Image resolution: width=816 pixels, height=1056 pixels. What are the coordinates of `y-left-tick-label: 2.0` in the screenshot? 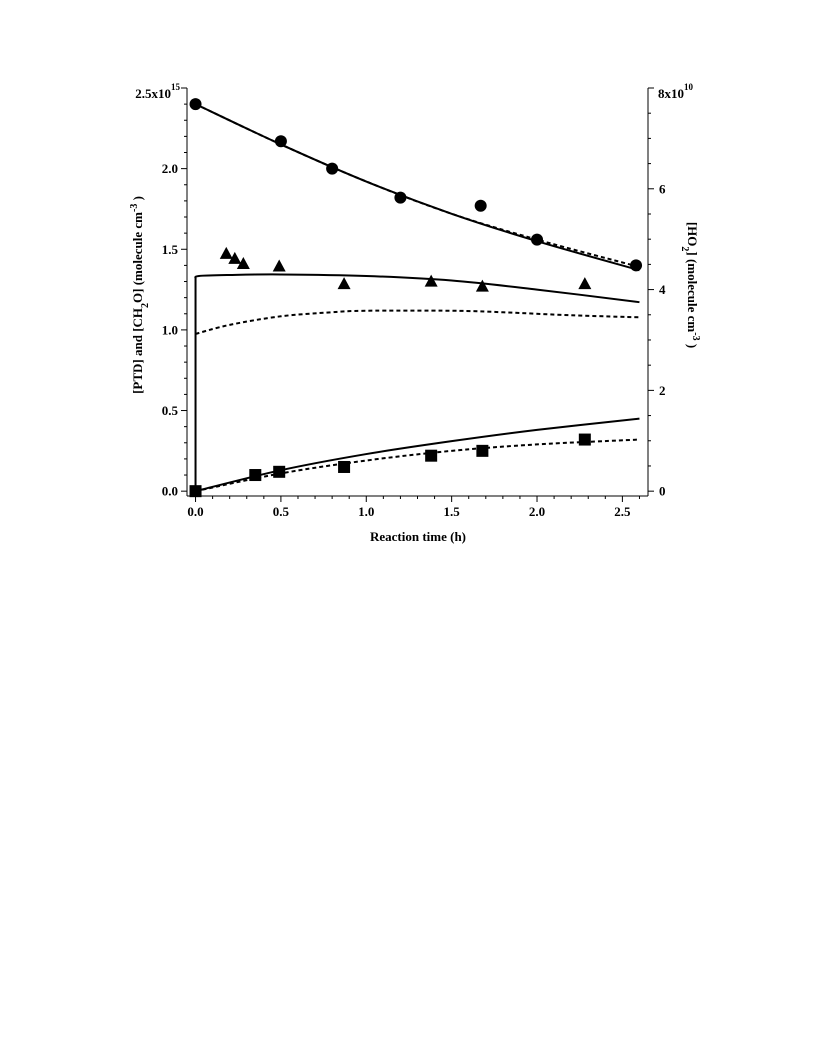 It's located at (170, 168).